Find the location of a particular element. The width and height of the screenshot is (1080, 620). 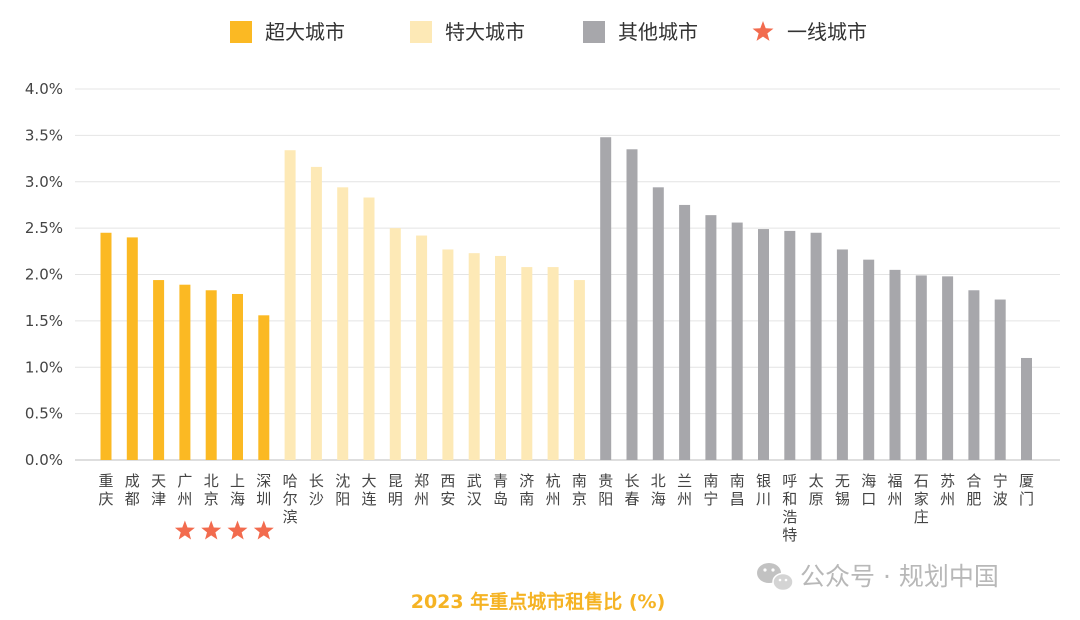

legend-label: 其他城市 is located at coordinates (658, 32).